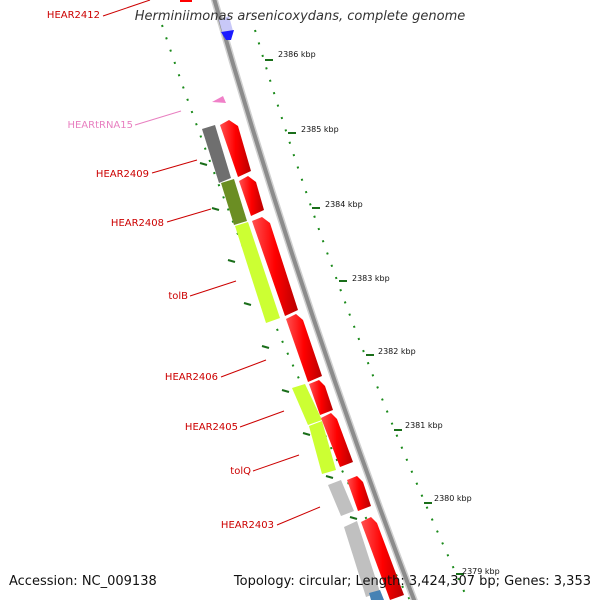  What do you see at coordinates (481, 571) in the screenshot?
I see `scale-label: 2379 kbp` at bounding box center [481, 571].